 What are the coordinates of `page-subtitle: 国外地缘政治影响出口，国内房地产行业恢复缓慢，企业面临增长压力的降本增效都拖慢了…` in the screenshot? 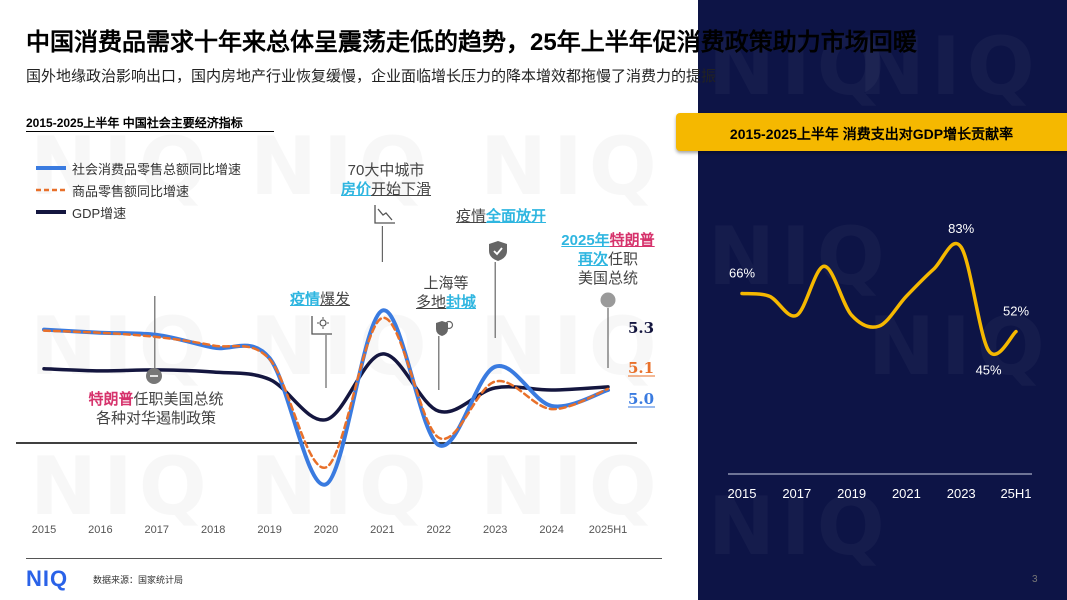 It's located at (371, 76).